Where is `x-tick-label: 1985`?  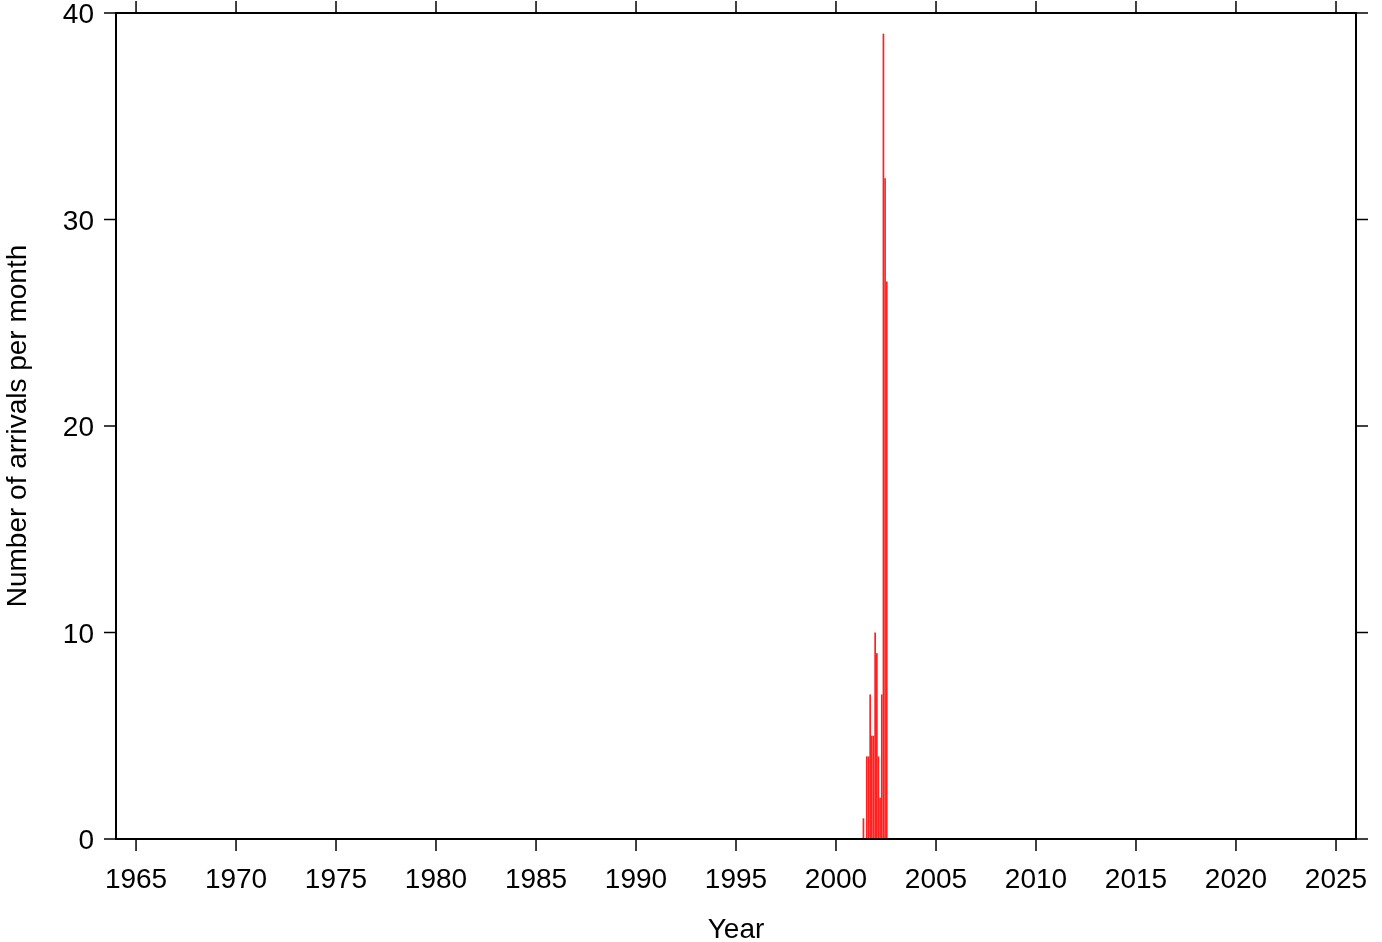
x-tick-label: 1985 is located at coordinates (536, 878).